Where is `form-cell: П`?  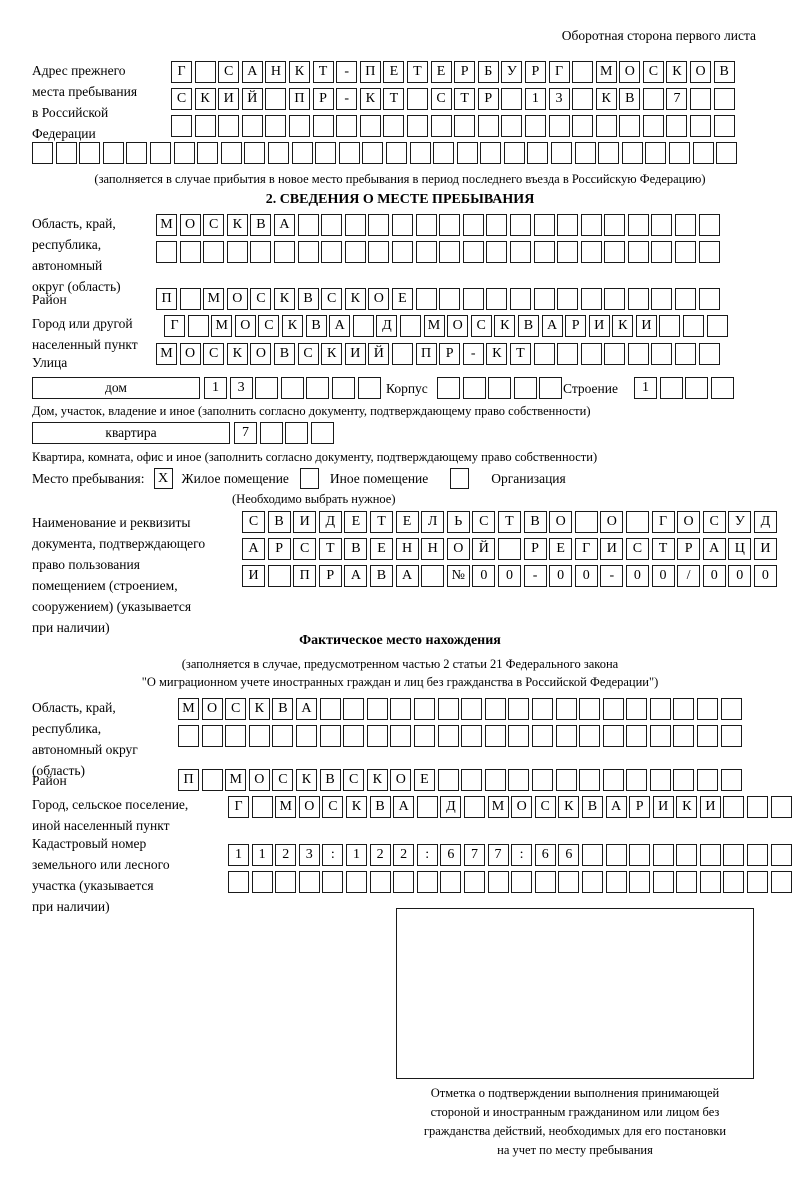
form-cell: П is located at coordinates (305, 576).